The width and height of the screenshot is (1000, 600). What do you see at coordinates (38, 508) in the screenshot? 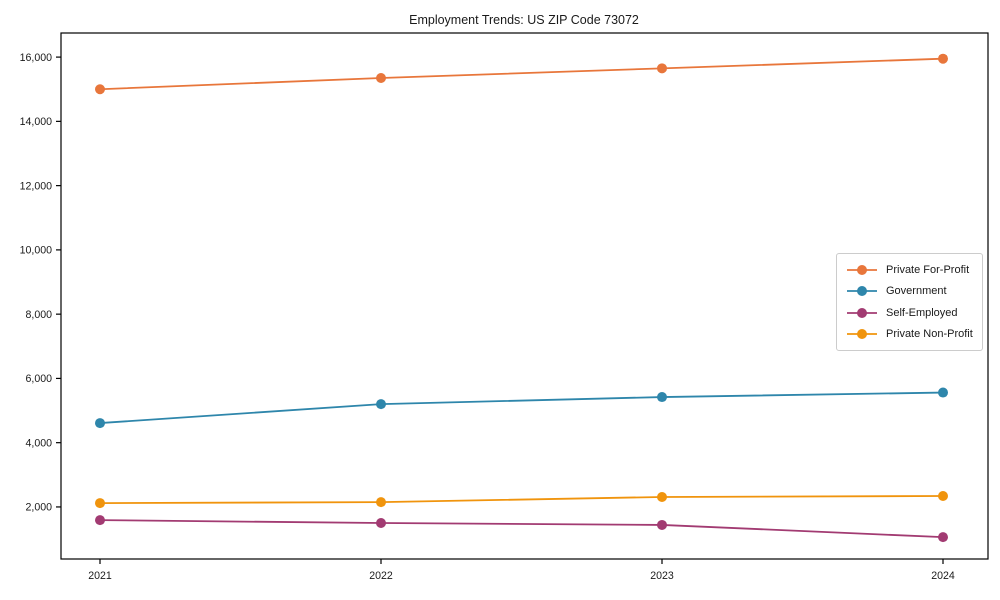
I see `y-axis-tick-label: 2,000` at bounding box center [38, 508].